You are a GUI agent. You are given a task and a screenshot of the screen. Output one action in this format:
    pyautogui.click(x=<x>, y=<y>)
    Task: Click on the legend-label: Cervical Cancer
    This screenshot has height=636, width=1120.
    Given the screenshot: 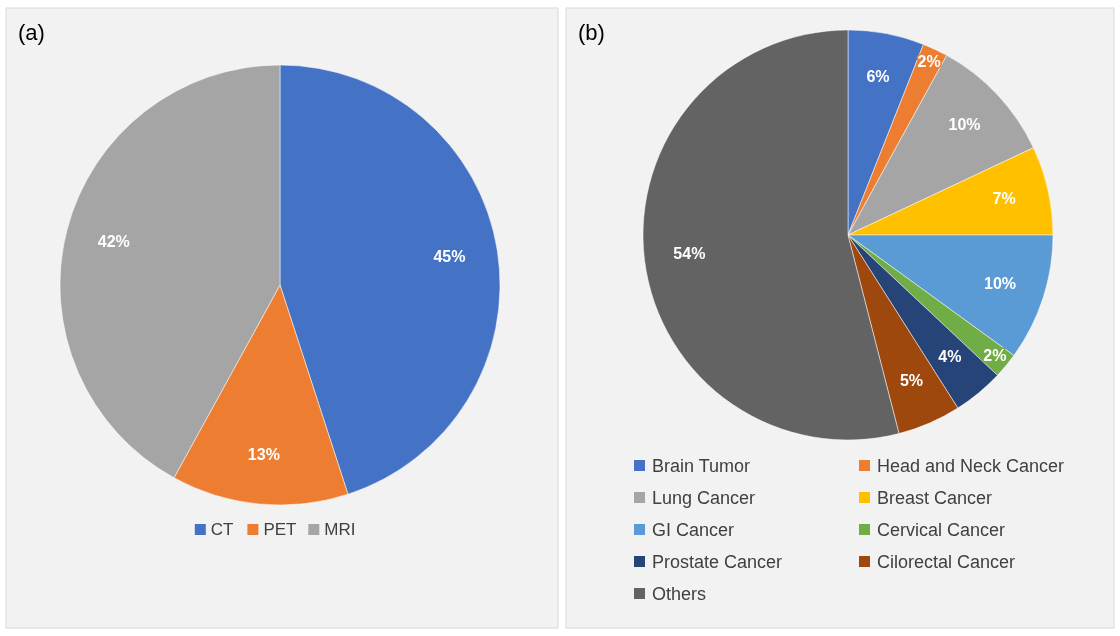 What is the action you would take?
    pyautogui.click(x=941, y=530)
    